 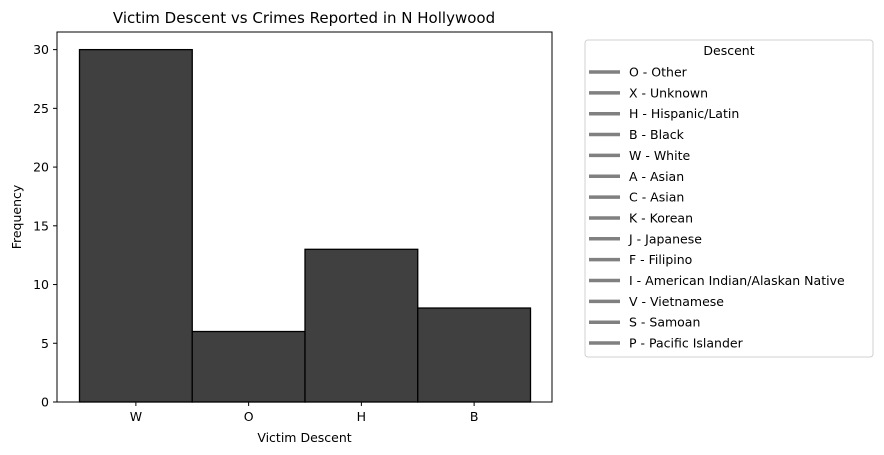 What do you see at coordinates (41, 225) in the screenshot?
I see `y-tick-label: 15` at bounding box center [41, 225].